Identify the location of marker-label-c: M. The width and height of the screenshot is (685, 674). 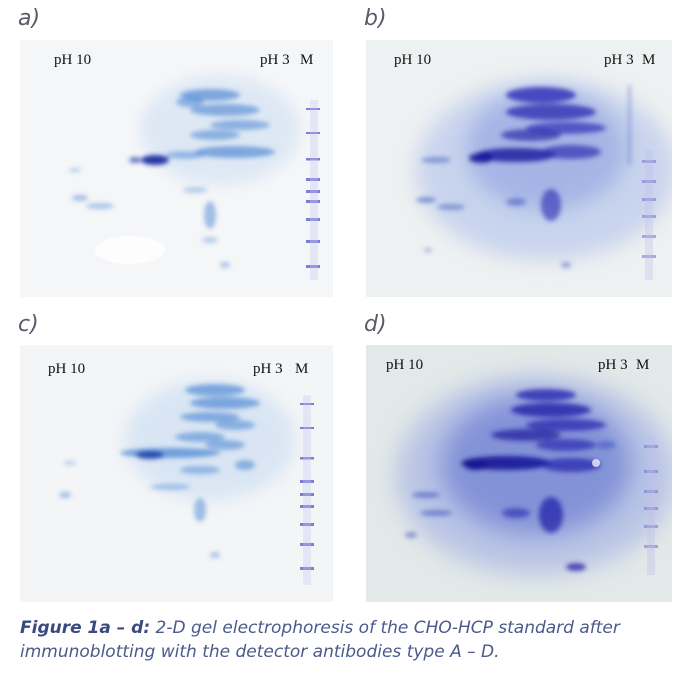
(302, 369).